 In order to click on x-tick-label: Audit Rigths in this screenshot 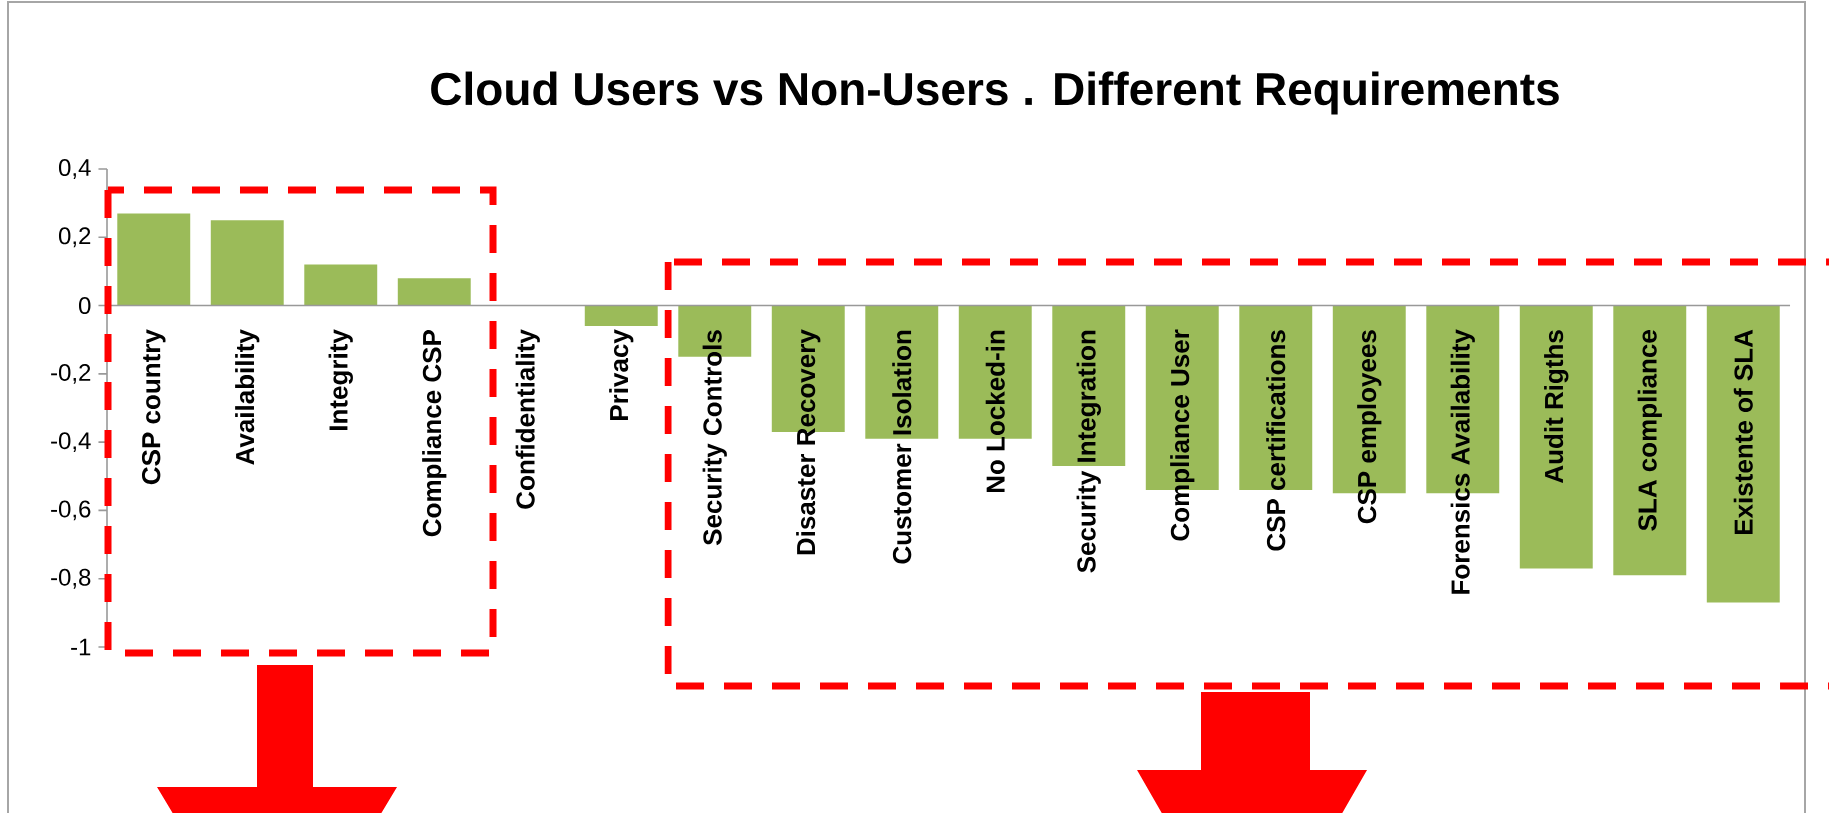, I will do `click(1556, 407)`.